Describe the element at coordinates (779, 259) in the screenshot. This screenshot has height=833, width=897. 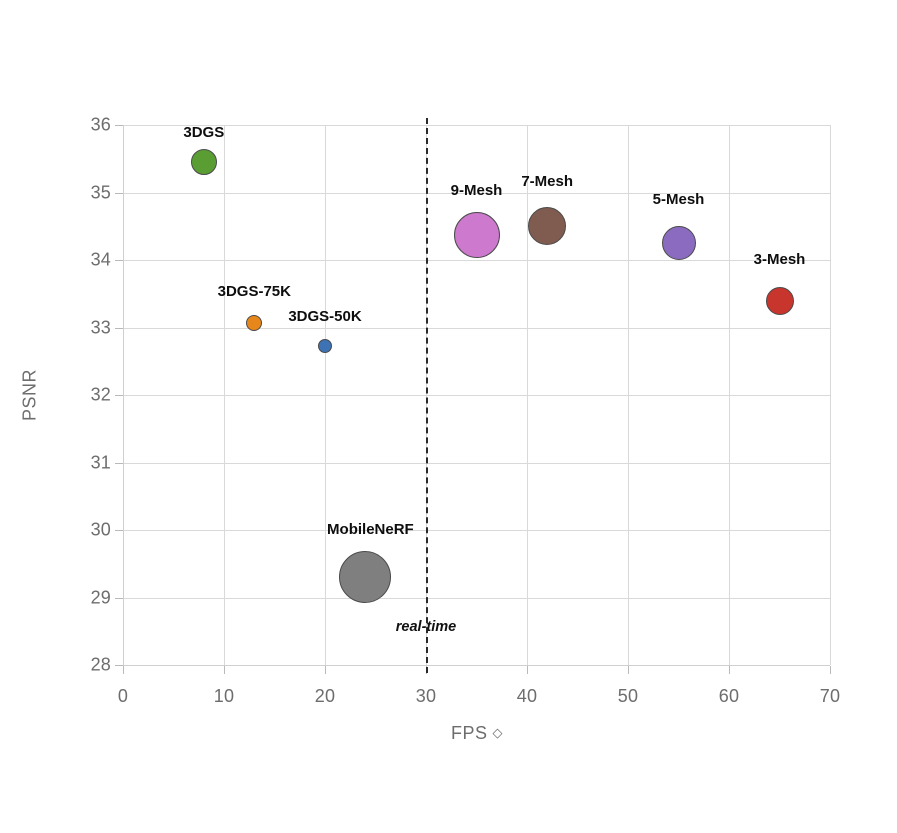
I see `point-label: 3-Mesh` at that location.